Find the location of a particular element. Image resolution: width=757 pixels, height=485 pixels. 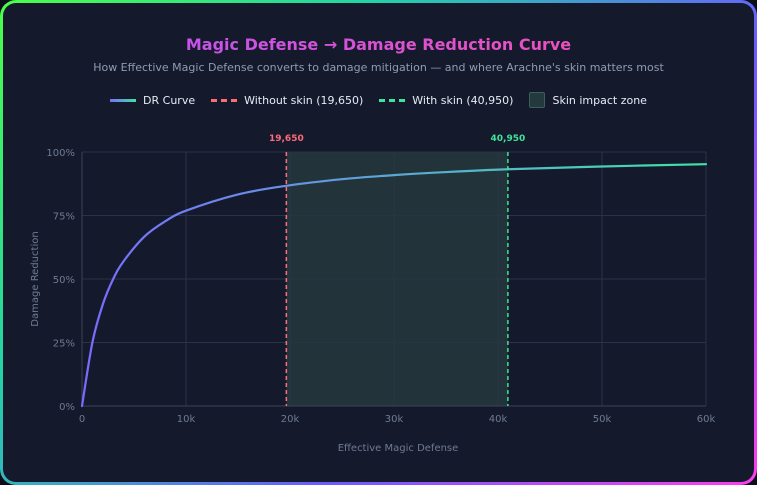

marker-label-without-skin: 19,650 is located at coordinates (286, 139).